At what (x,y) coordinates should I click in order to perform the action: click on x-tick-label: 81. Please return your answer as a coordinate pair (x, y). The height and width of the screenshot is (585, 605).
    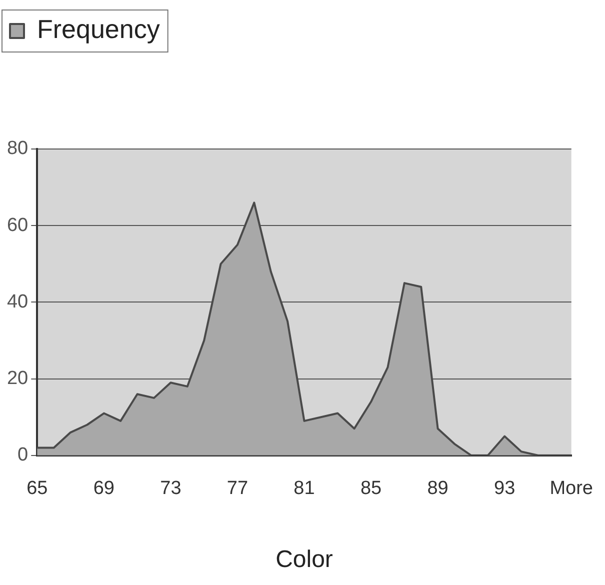
    Looking at the image, I should click on (304, 489).